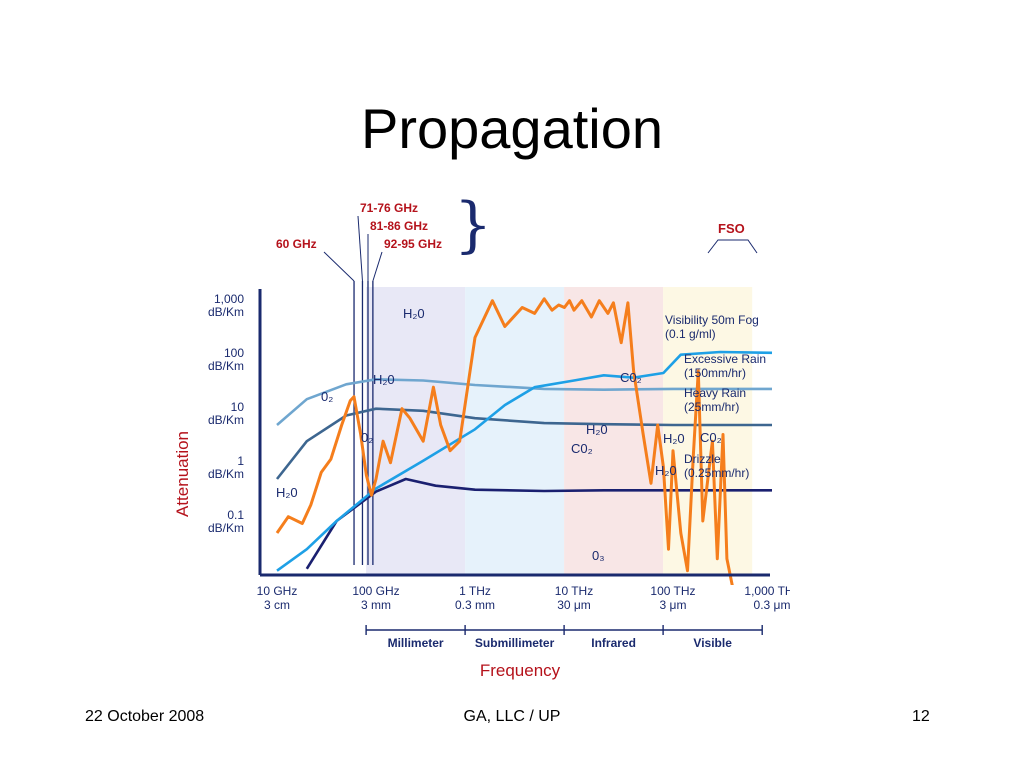  I want to click on series-fog, so click(524, 461).